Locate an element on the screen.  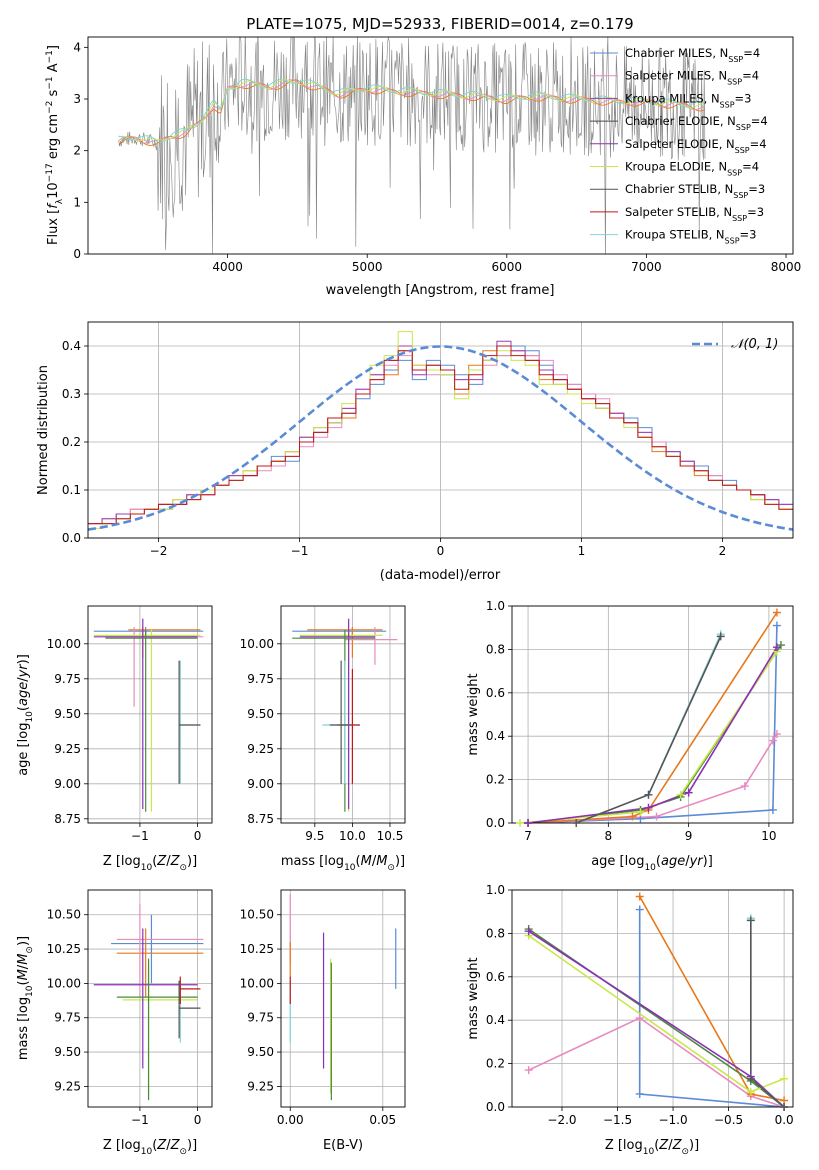
label-part: f is located at coordinates (53, 205).